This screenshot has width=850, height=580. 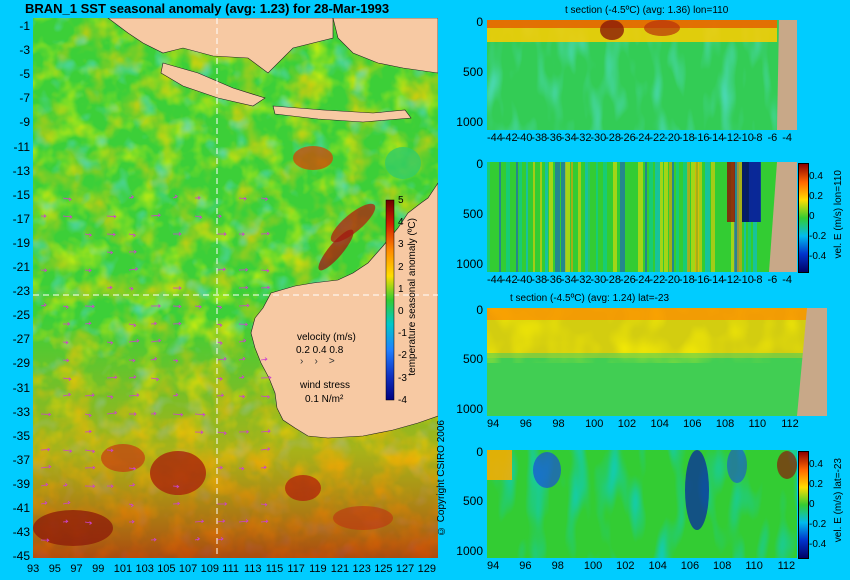 What do you see at coordinates (21, 435) in the screenshot?
I see `lat-tick-label: -35` at bounding box center [21, 435].